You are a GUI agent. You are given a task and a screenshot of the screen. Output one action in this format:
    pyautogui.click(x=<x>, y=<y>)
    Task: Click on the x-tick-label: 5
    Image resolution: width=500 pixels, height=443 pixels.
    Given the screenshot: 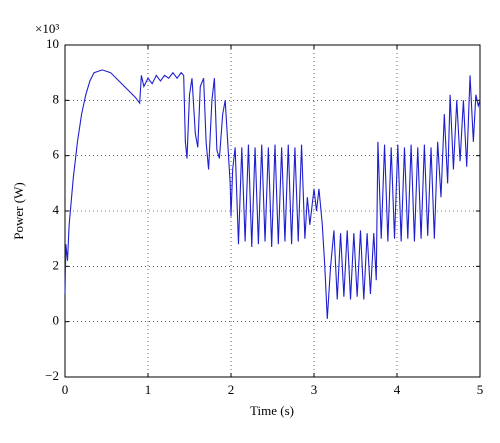 What is the action you would take?
    pyautogui.click(x=480, y=389)
    